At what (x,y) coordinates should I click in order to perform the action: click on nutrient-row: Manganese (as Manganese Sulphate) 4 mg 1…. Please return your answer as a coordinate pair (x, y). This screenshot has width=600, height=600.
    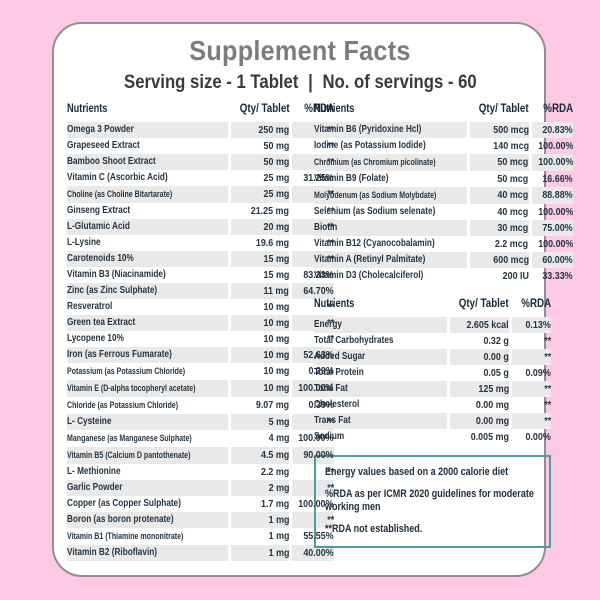
    Looking at the image, I should click on (200, 438).